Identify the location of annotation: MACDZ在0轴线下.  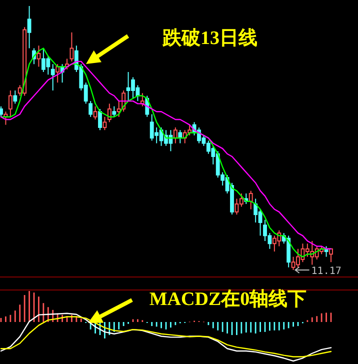
(228, 299).